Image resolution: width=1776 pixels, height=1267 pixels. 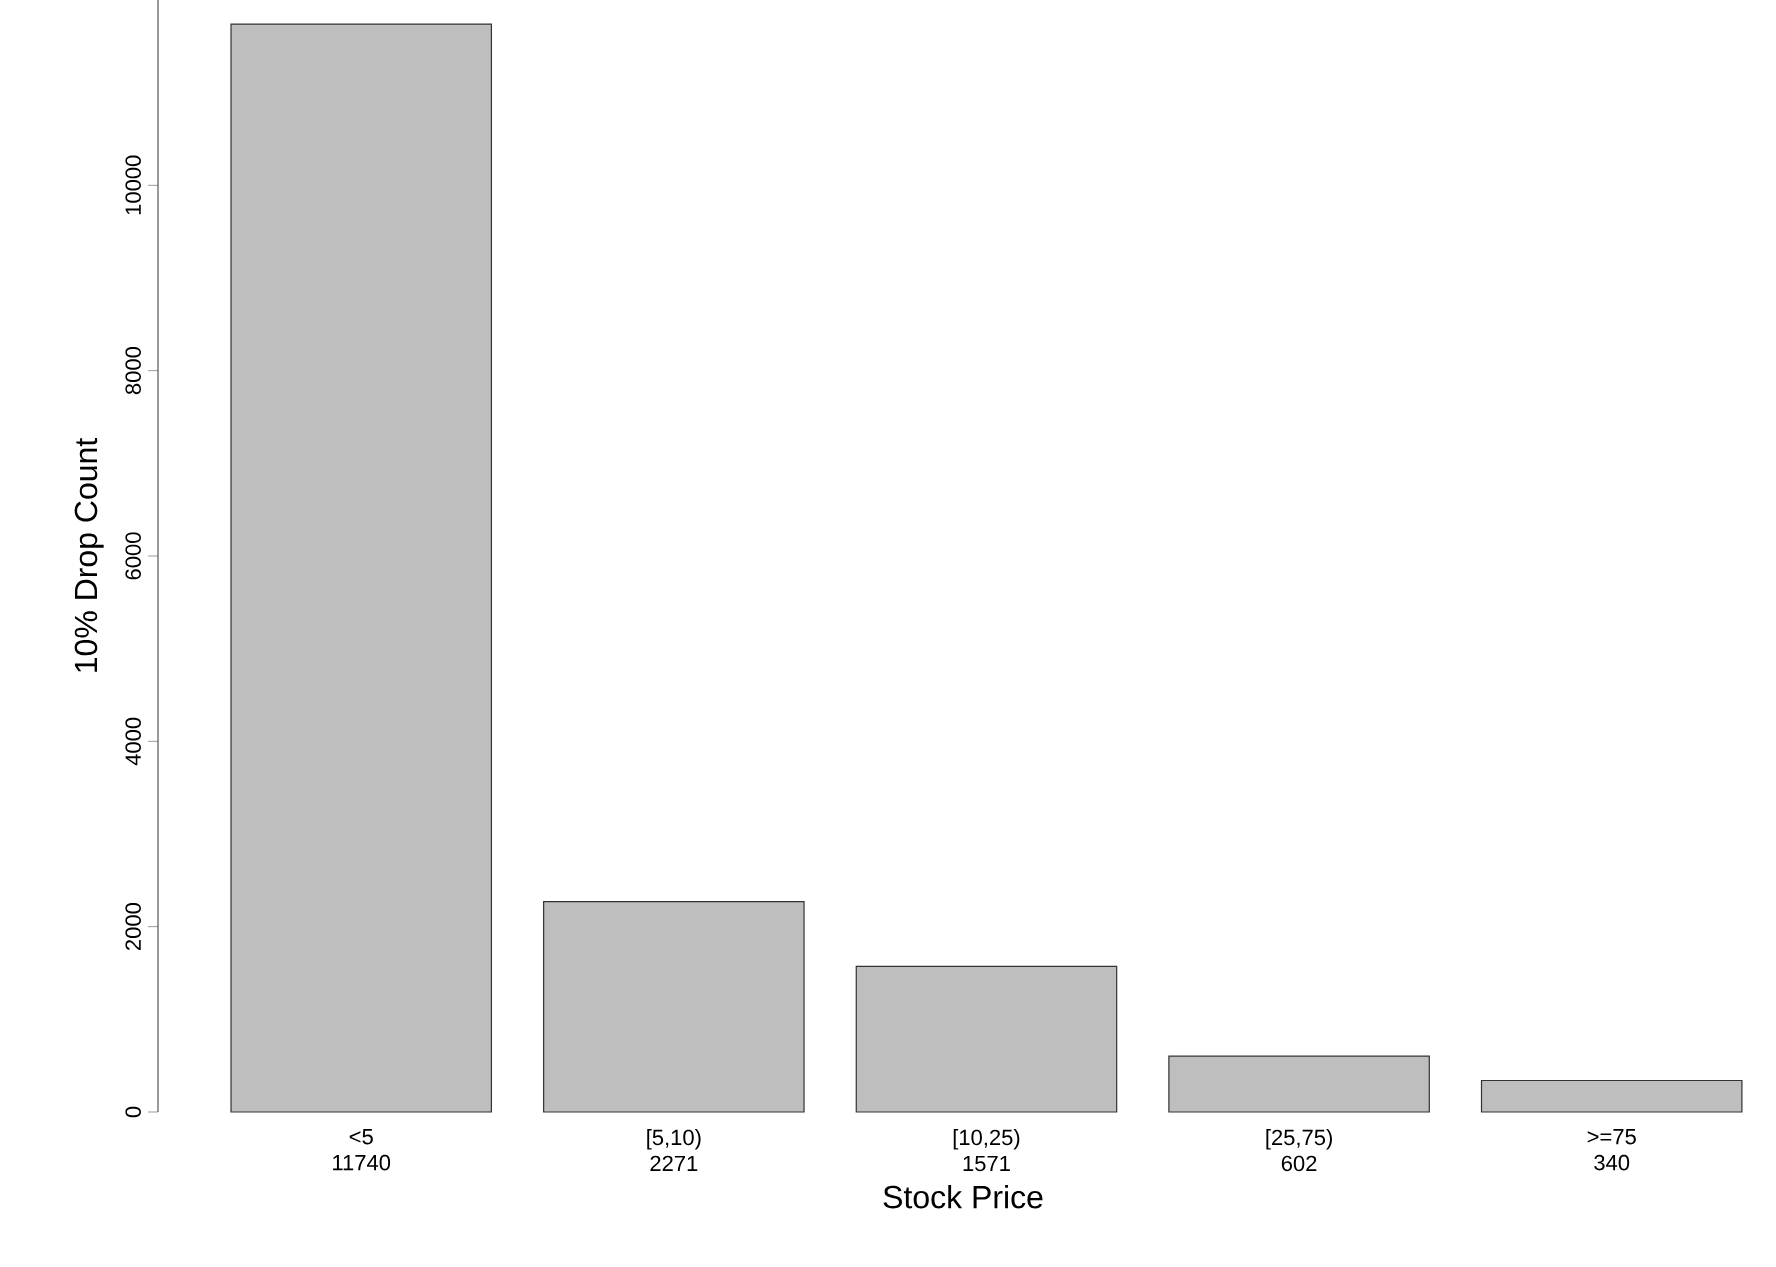 I want to click on x-tick-label: [25,75), so click(x=1299, y=1139).